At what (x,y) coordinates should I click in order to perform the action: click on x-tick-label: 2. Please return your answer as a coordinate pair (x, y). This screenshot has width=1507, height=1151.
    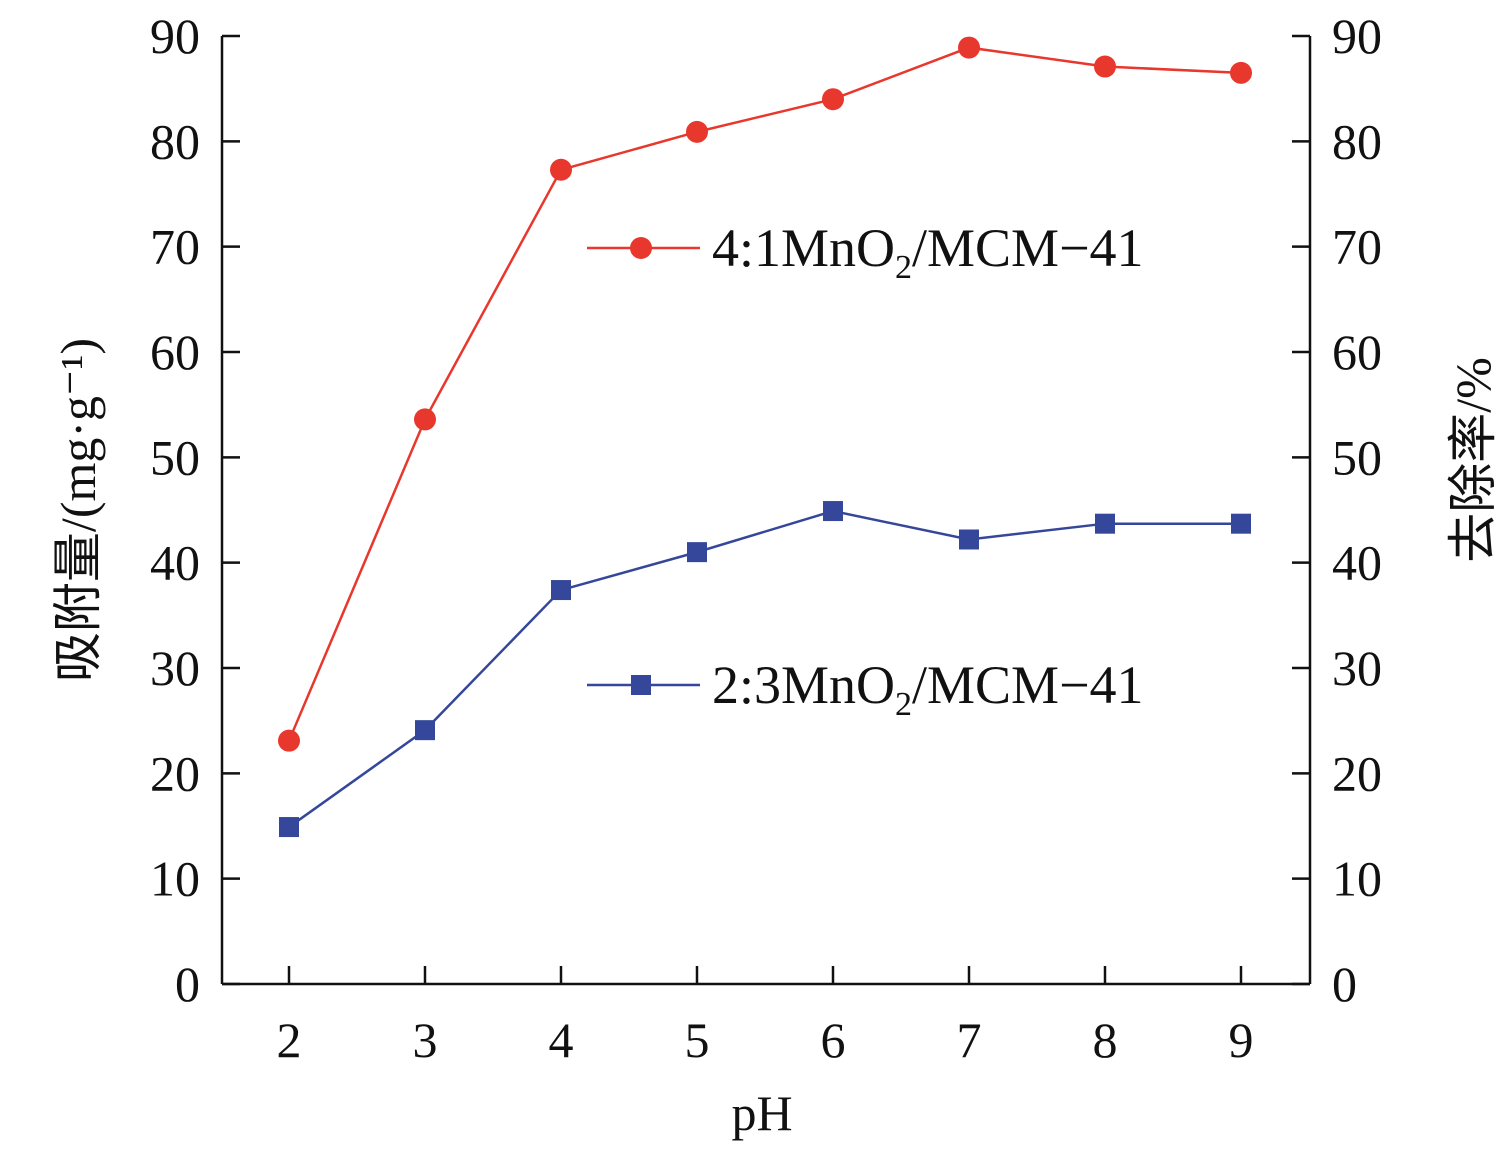
    Looking at the image, I should click on (289, 1040).